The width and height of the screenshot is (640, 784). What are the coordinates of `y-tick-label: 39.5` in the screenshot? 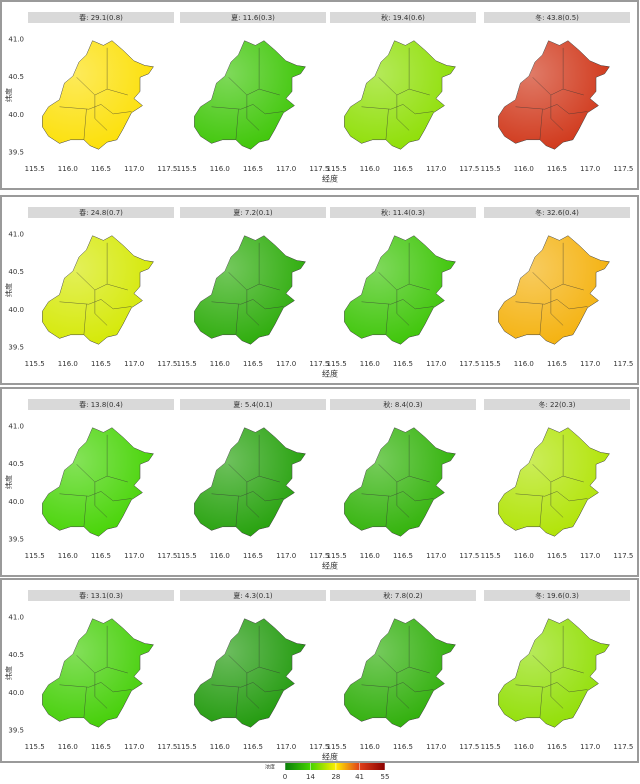 It's located at (16, 730).